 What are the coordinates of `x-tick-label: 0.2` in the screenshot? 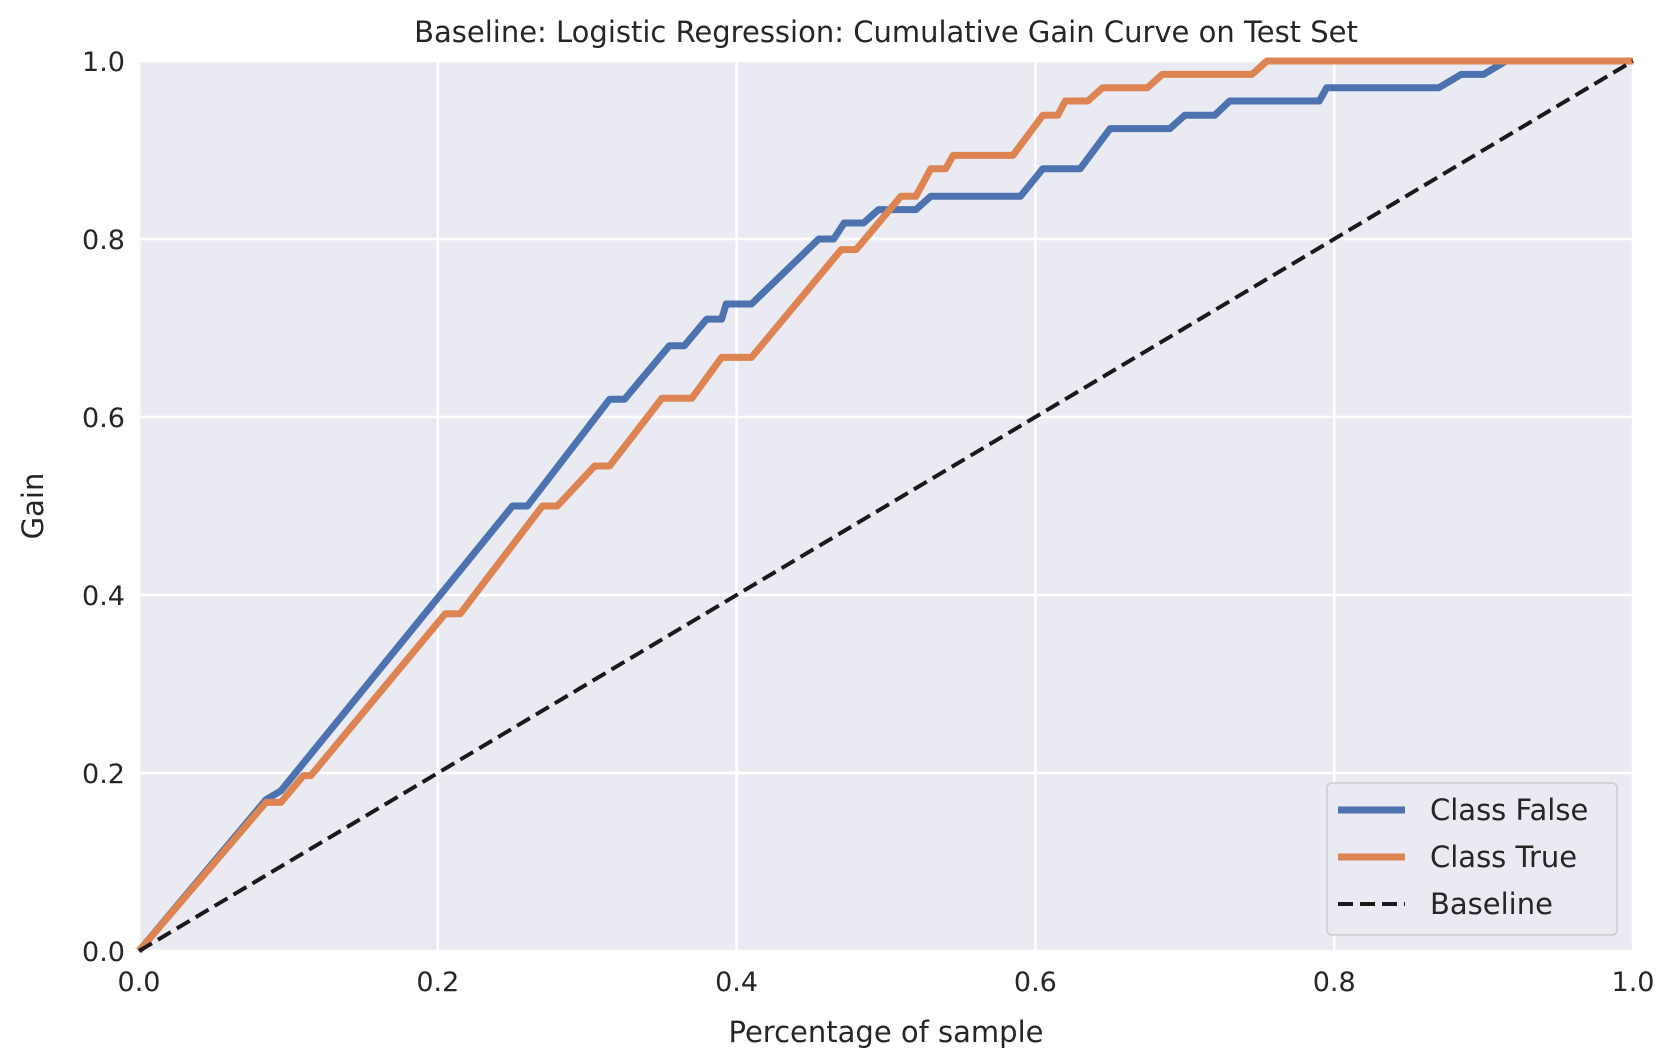 It's located at (437, 982).